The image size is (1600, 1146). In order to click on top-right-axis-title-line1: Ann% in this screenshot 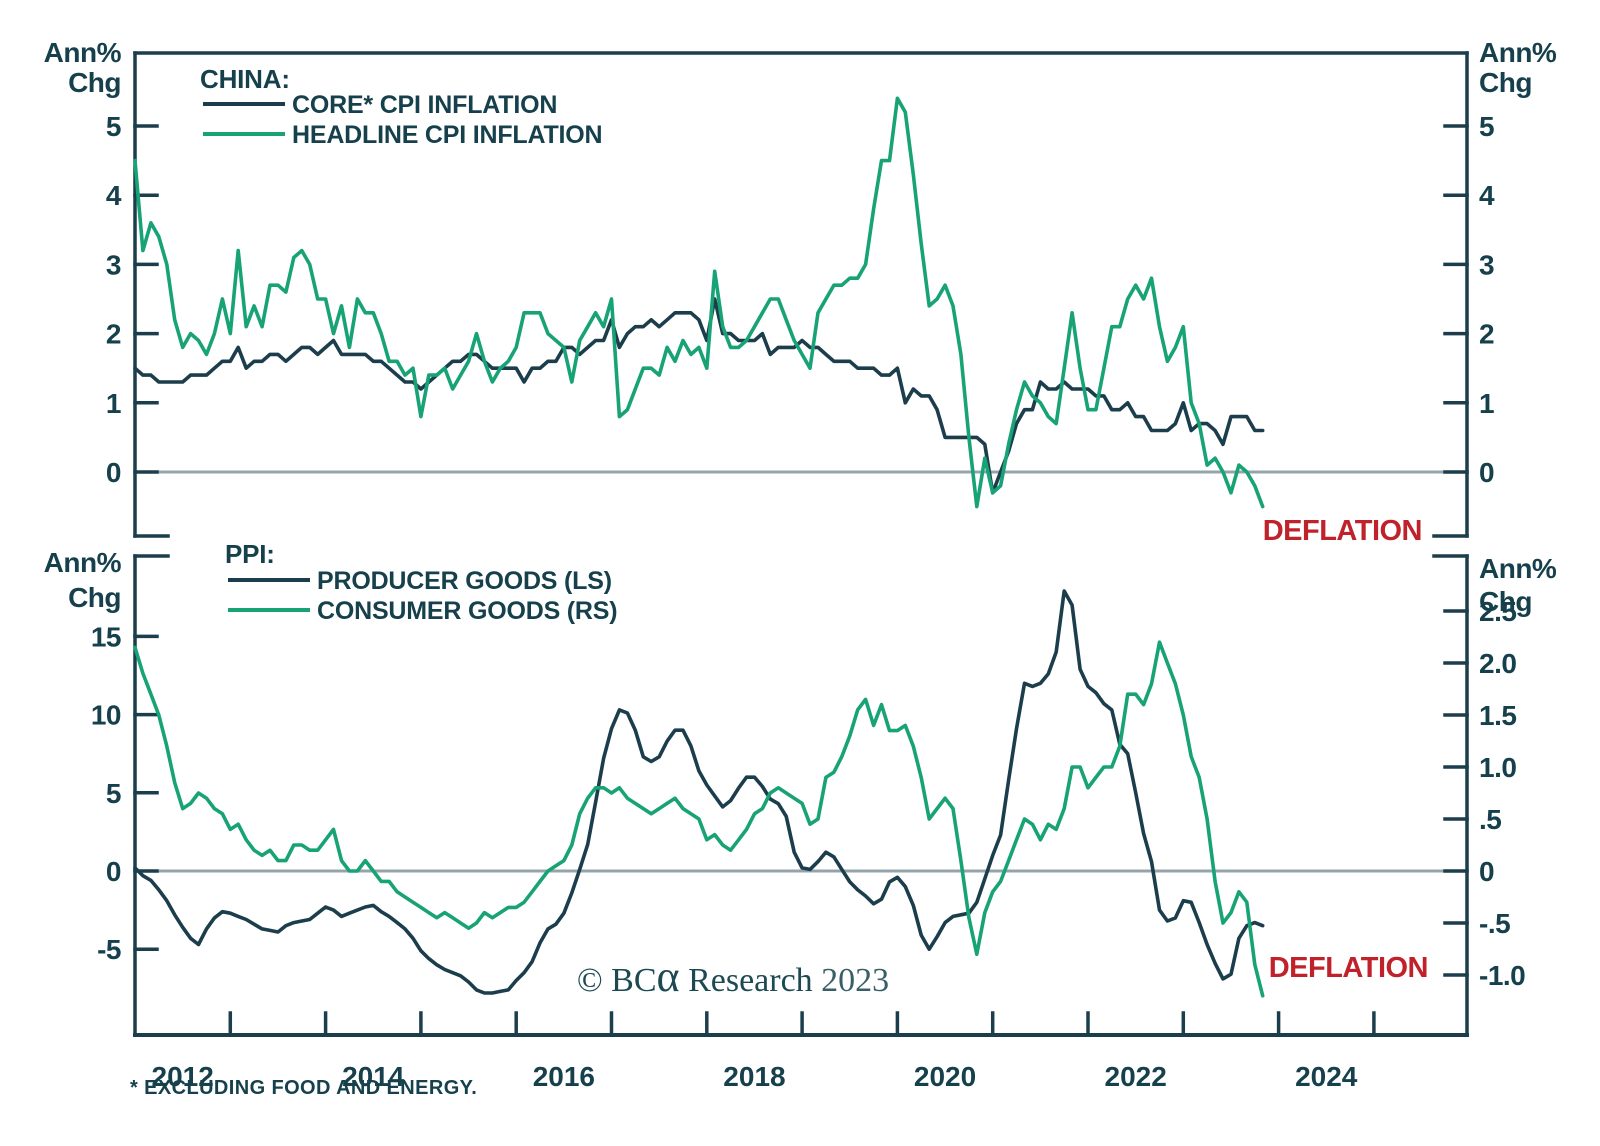, I will do `click(1518, 52)`.